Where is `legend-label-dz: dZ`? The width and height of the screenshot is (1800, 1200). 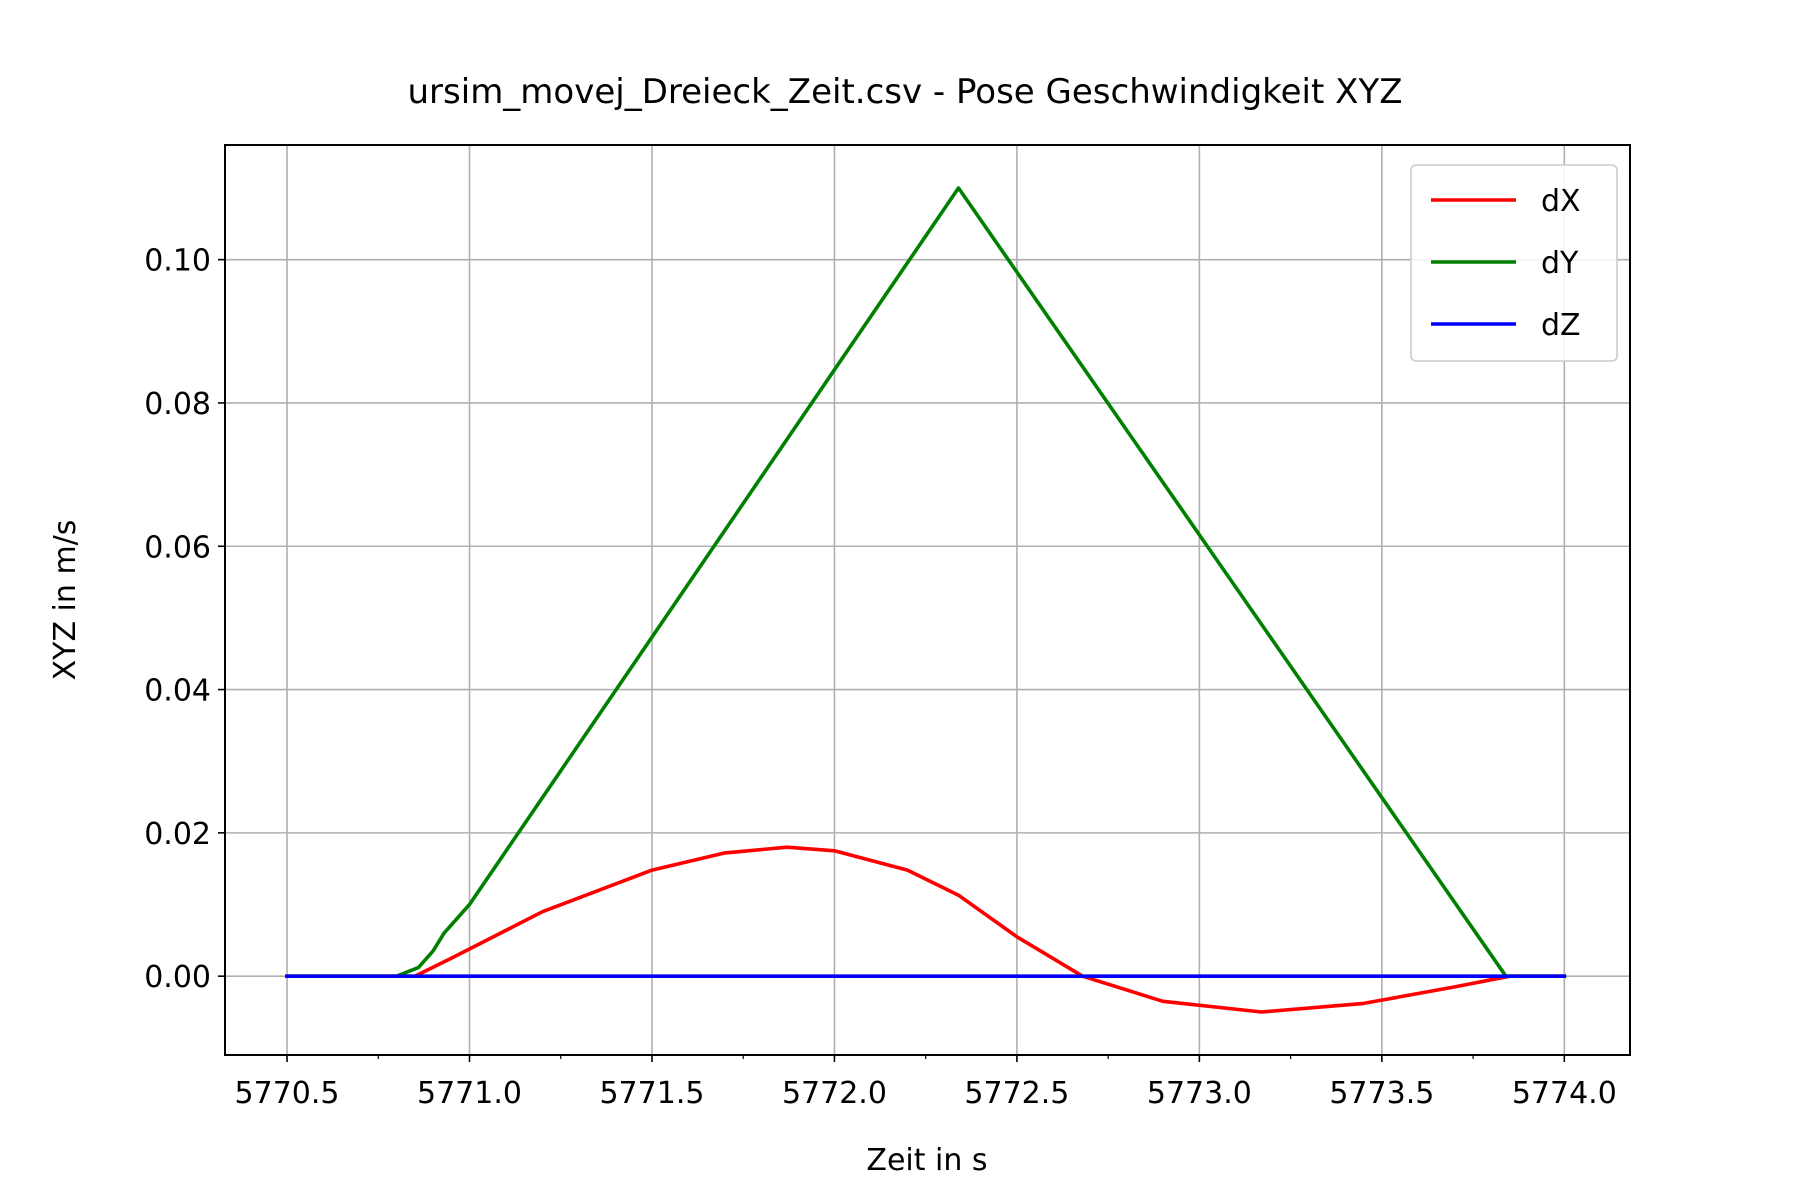 legend-label-dz: dZ is located at coordinates (1561, 325).